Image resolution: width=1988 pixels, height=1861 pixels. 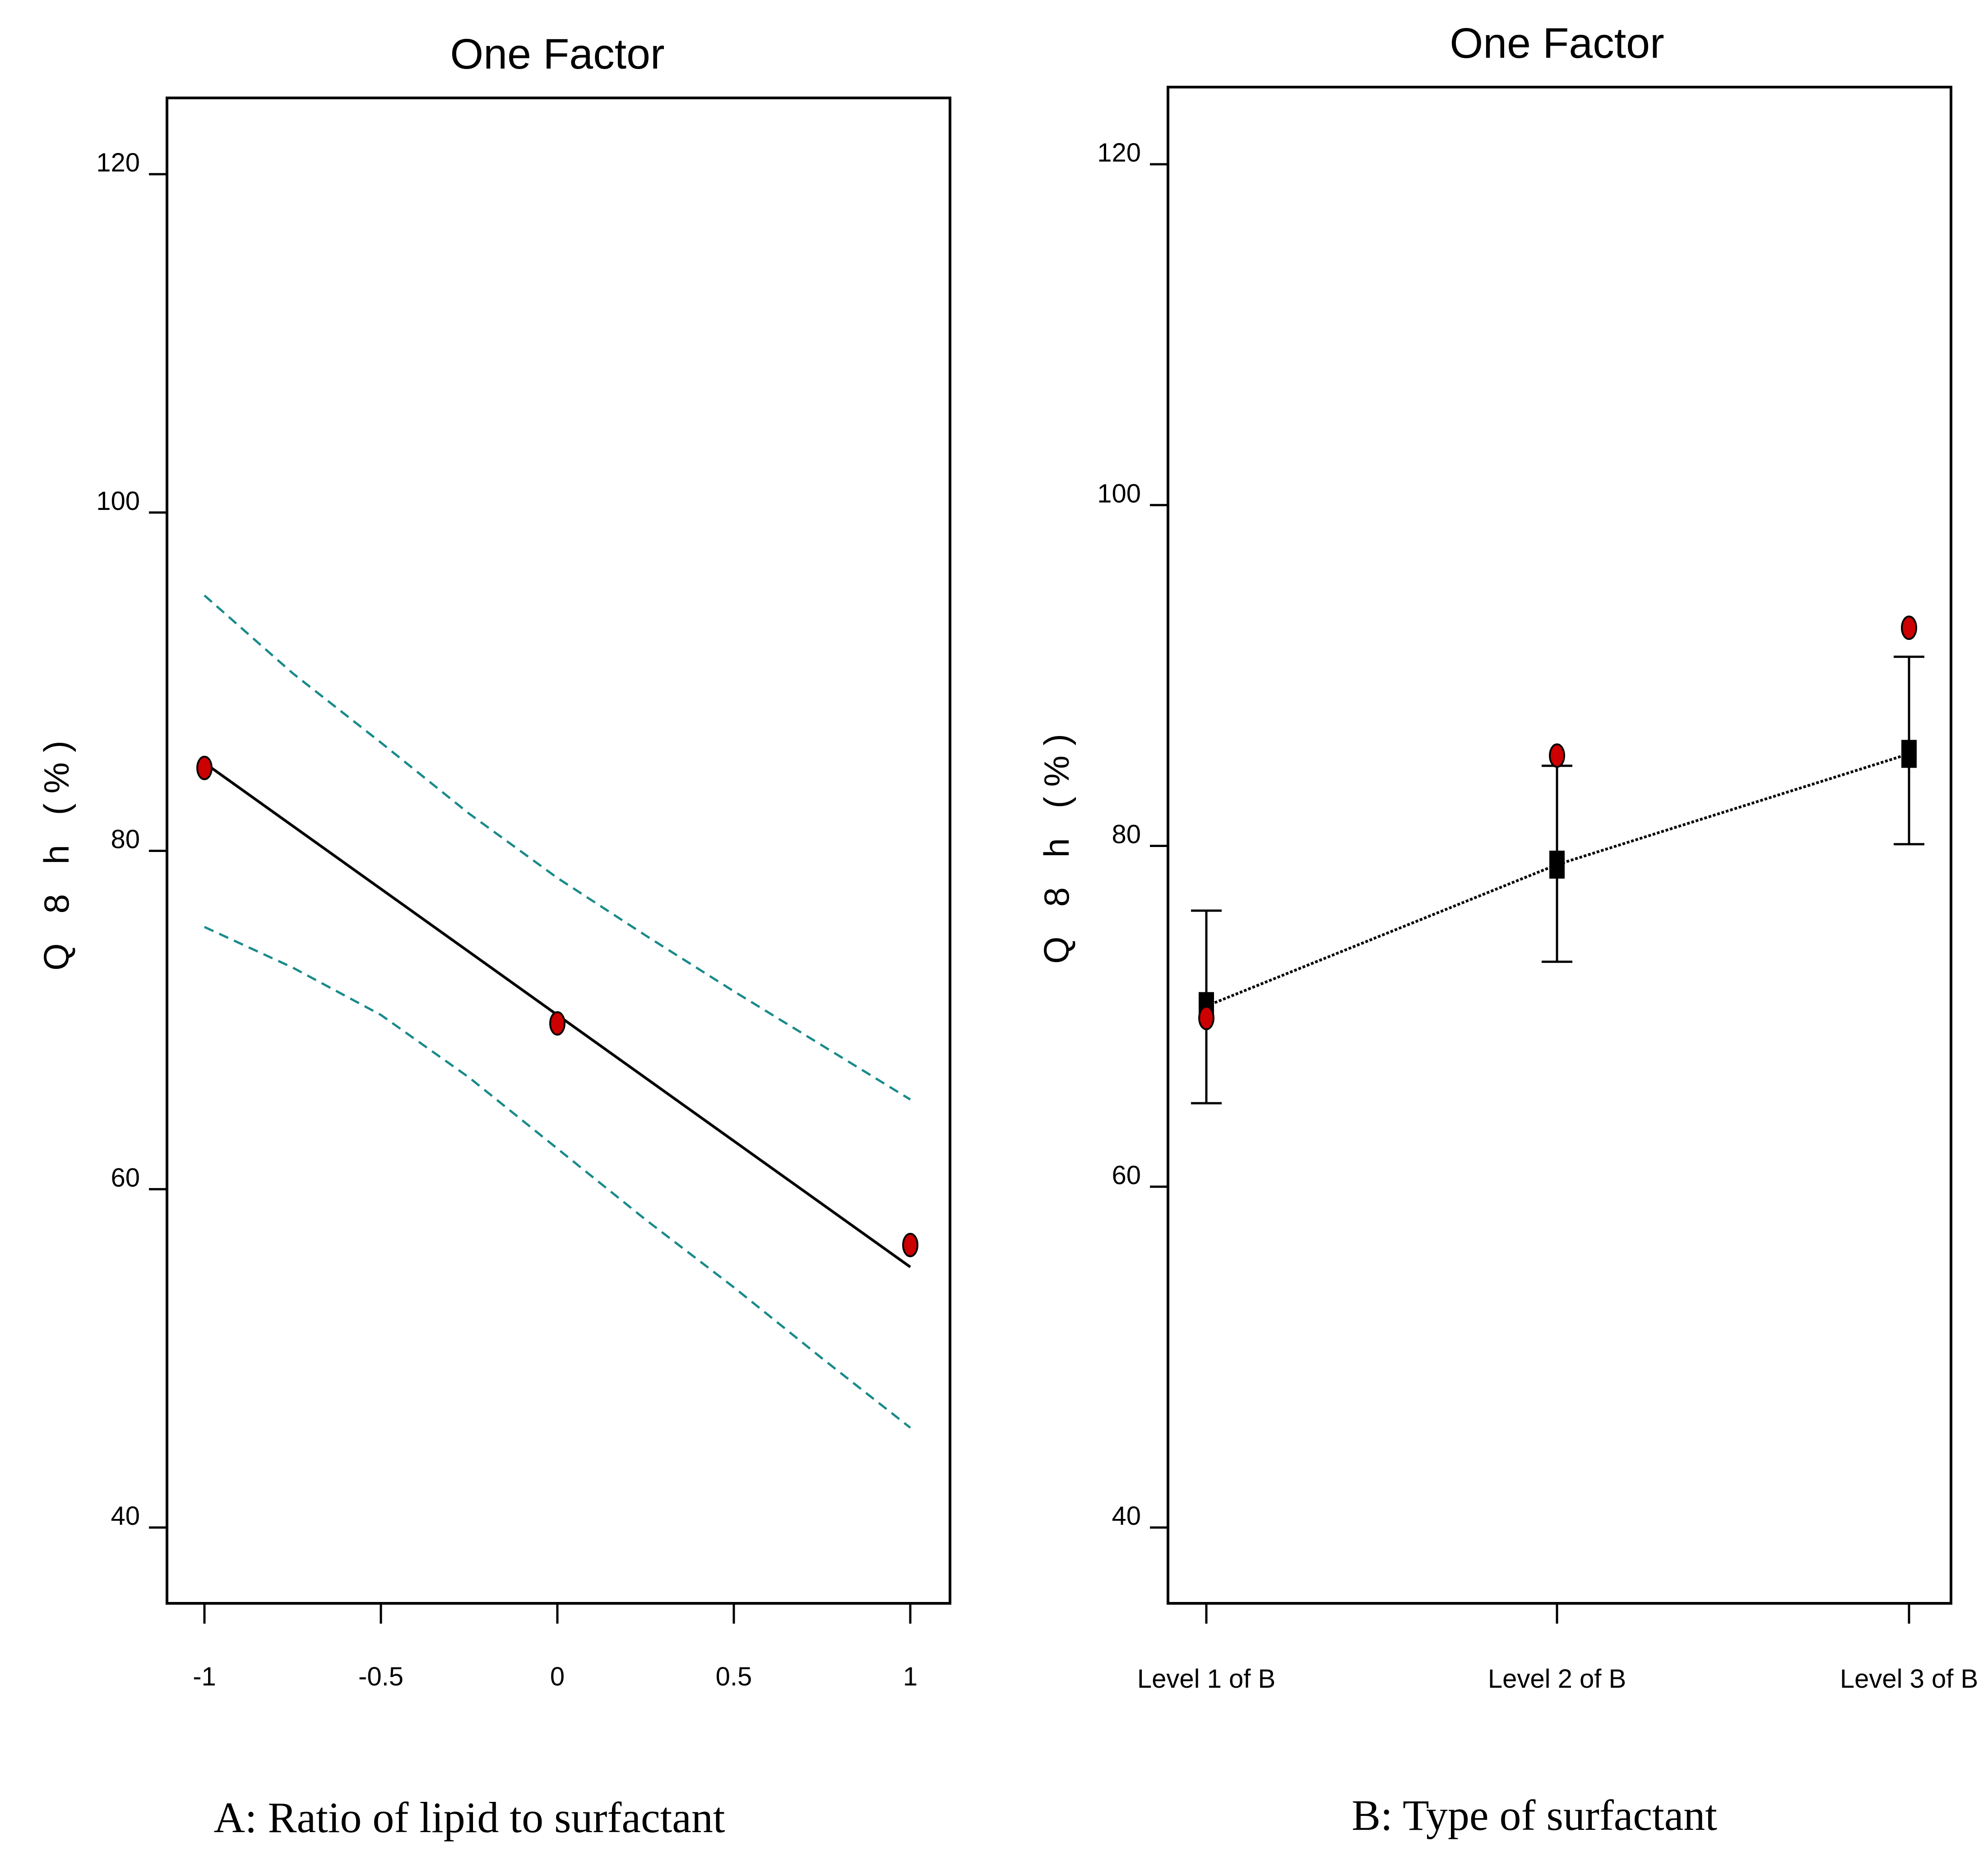 I want to click on panel-b-x-tick-label: Level 1 of B, so click(x=1206, y=1679).